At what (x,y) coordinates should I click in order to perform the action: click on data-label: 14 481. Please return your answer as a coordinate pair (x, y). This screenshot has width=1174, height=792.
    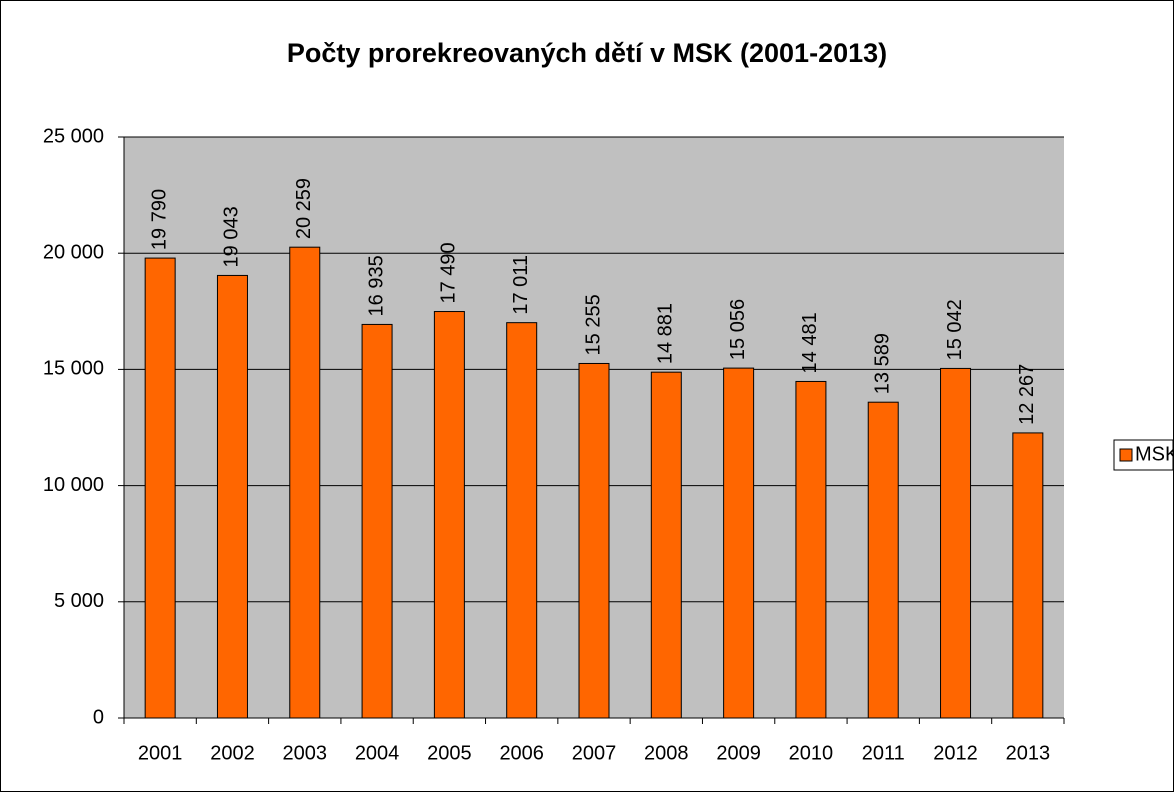
    Looking at the image, I should click on (810, 342).